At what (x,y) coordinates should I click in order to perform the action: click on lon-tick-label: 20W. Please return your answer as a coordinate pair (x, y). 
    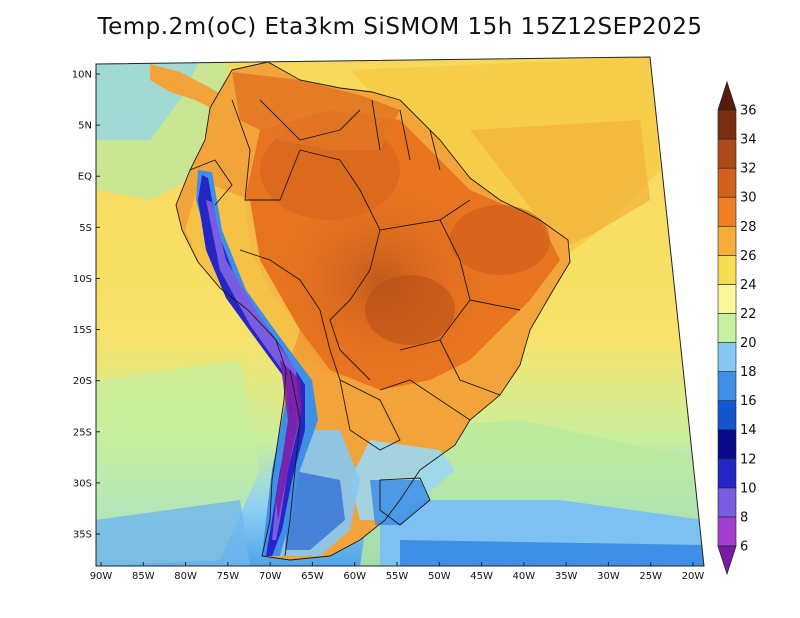
    Looking at the image, I should click on (693, 576).